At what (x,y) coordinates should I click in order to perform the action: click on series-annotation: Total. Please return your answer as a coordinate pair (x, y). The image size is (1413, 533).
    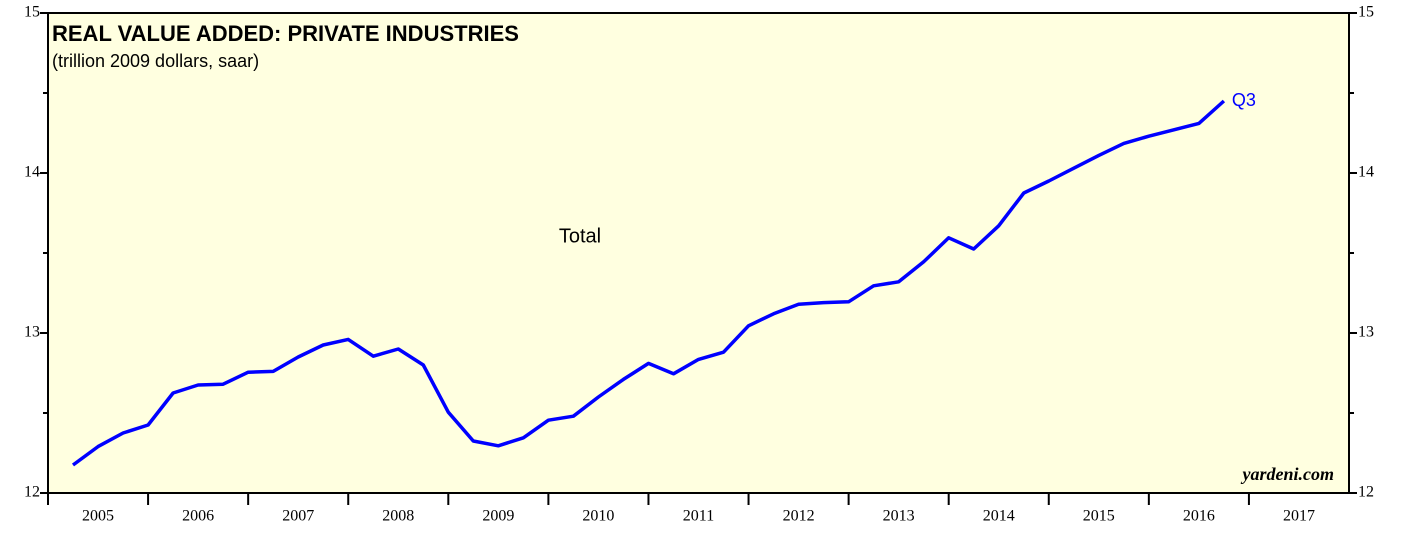
    Looking at the image, I should click on (580, 236).